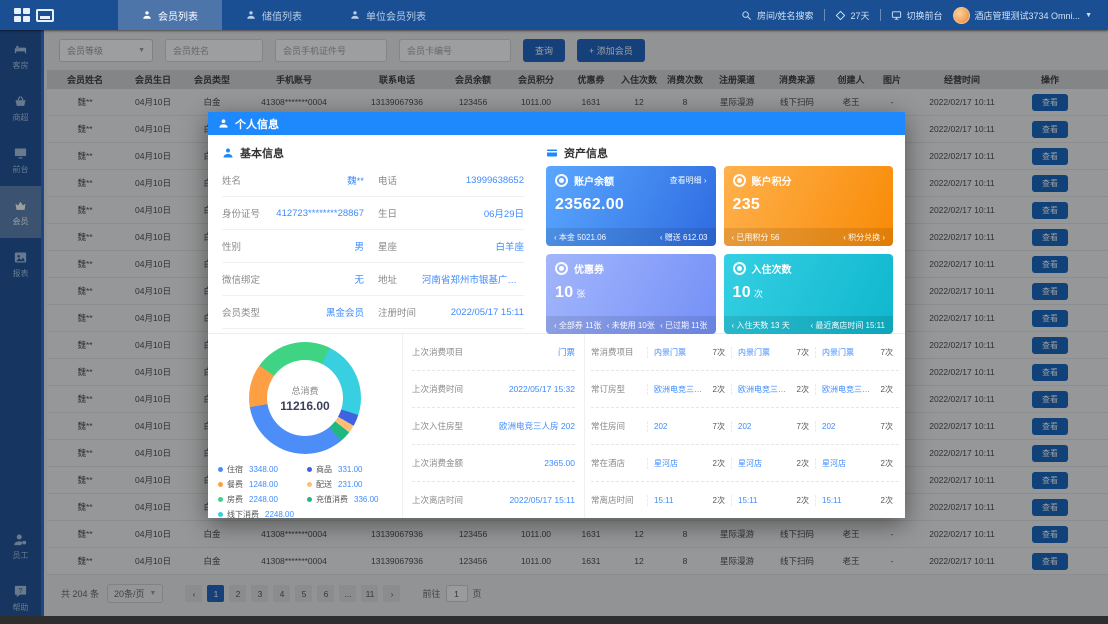 This screenshot has width=1108, height=624. Describe the element at coordinates (834, 463) in the screenshot. I see `freq-value: 星河店` at that location.